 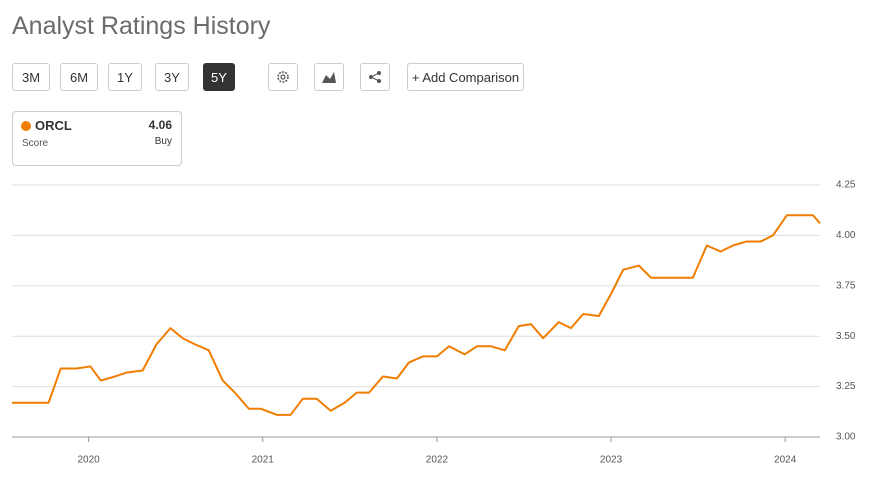 I want to click on legend-value: 4.06, so click(x=160, y=125).